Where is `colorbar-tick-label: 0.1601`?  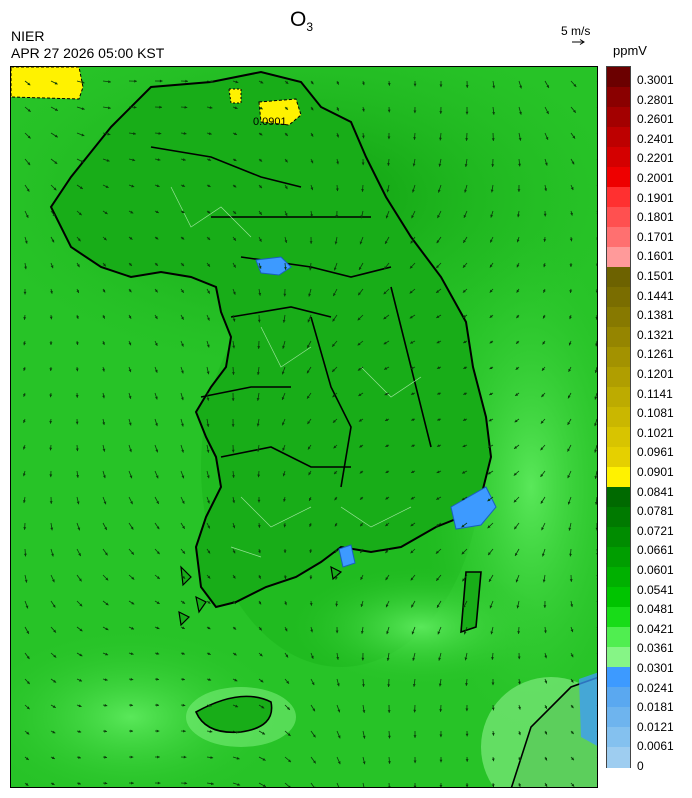 colorbar-tick-label: 0.1601 is located at coordinates (655, 256).